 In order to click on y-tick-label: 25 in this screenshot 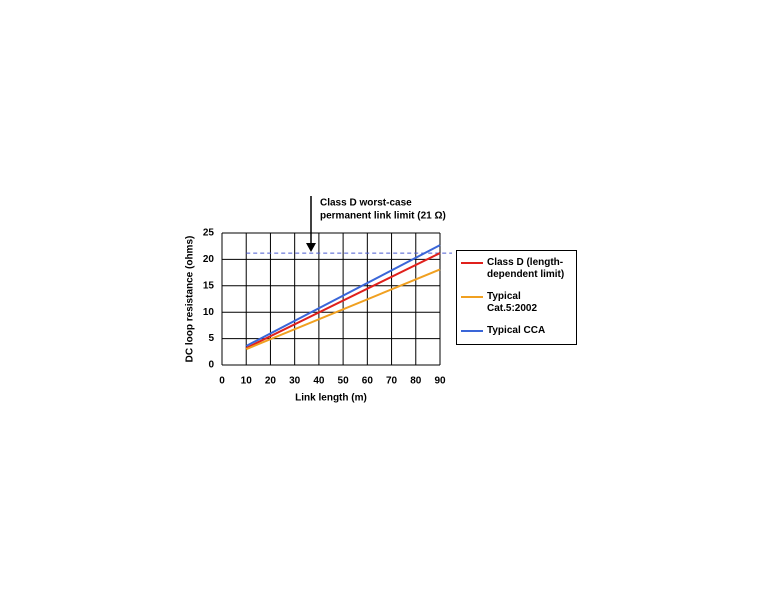, I will do `click(209, 233)`.